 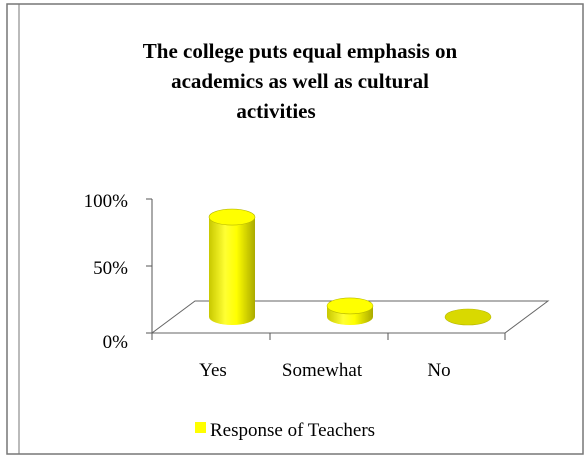 What do you see at coordinates (275, 111) in the screenshot?
I see `chart-title-line-3: activities` at bounding box center [275, 111].